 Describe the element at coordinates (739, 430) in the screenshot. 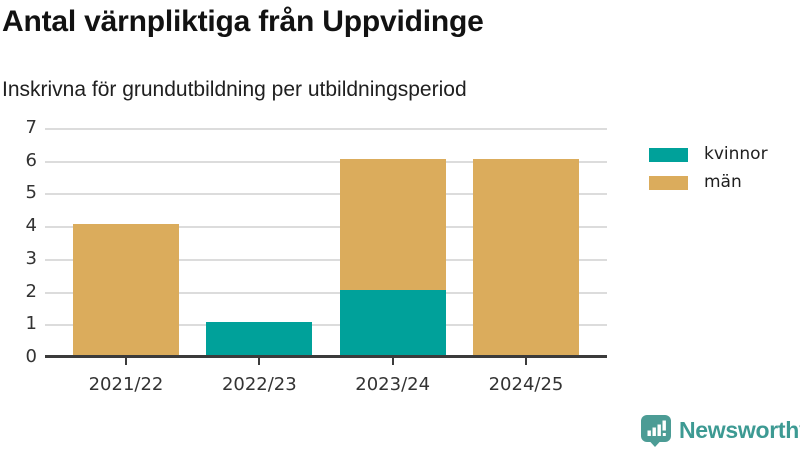

I see `newsworthy-logo-text: Newsworthy` at that location.